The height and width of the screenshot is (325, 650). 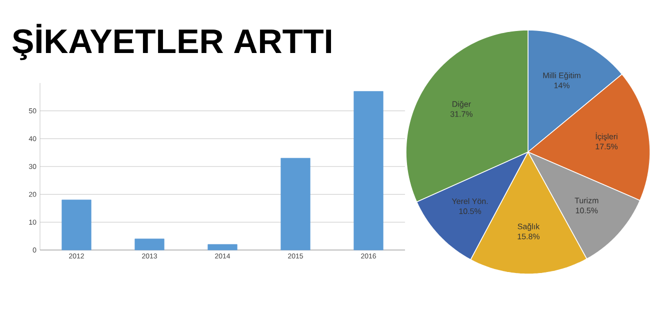 I want to click on data-label: 31.7%, so click(x=461, y=114).